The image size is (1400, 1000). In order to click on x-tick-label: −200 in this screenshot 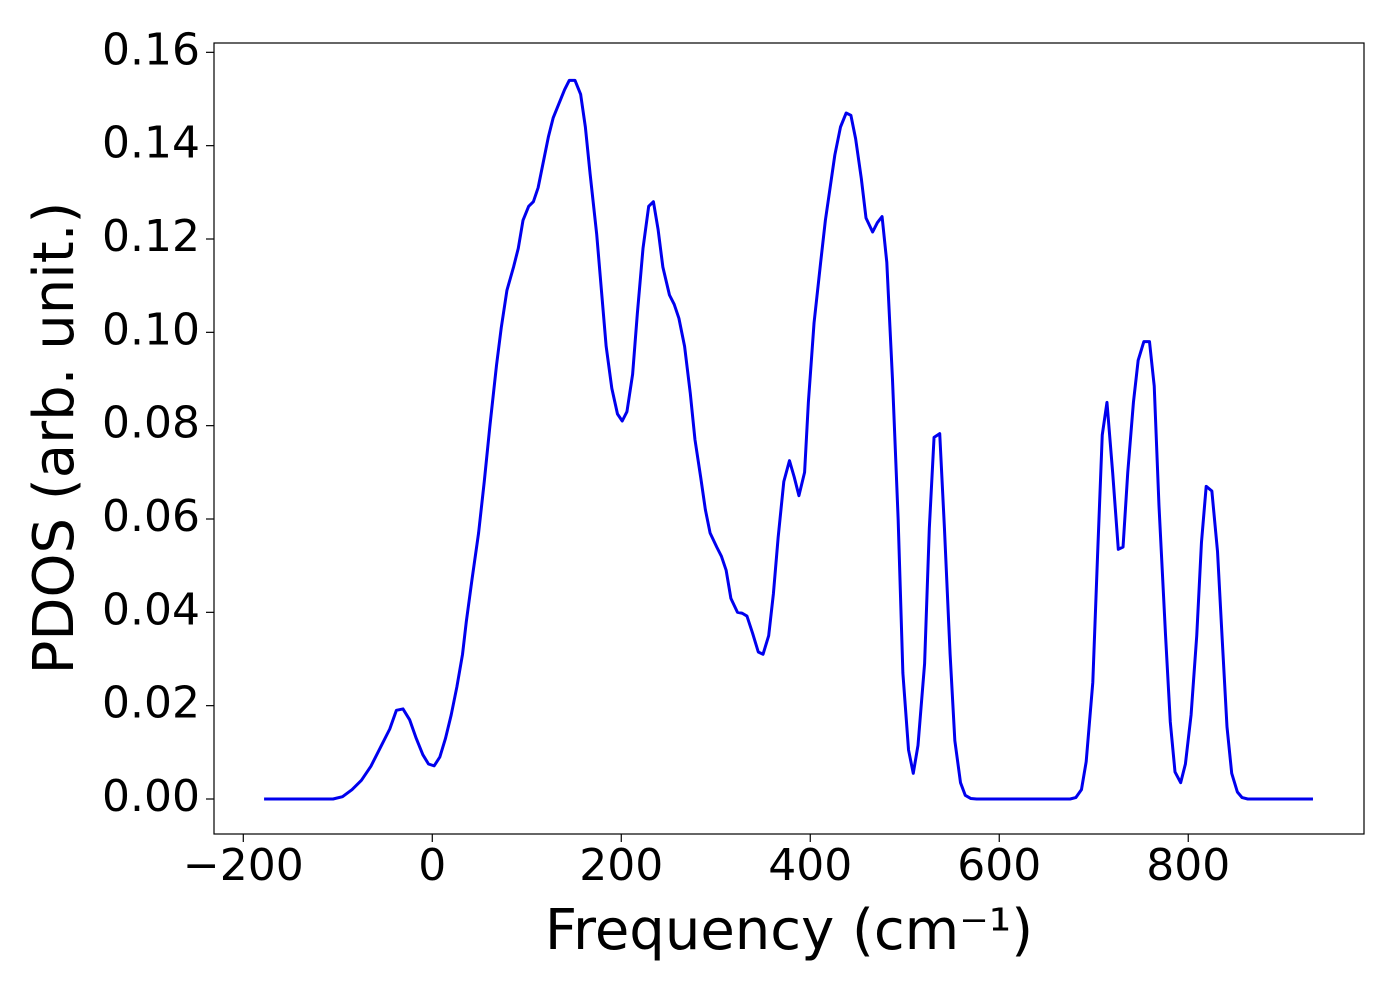, I will do `click(243, 865)`.